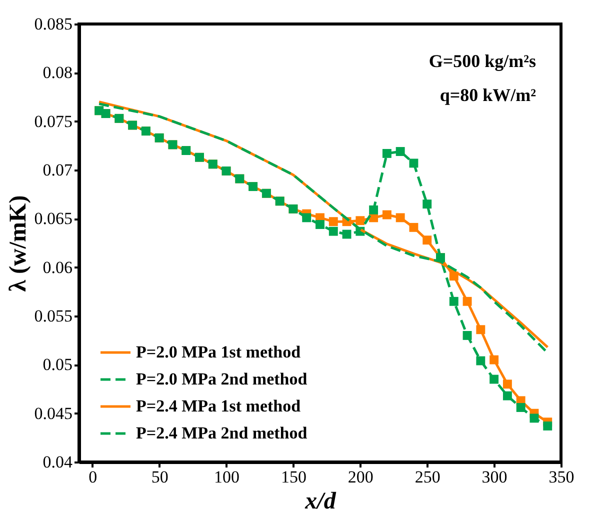 The width and height of the screenshot is (606, 526). I want to click on y-tick-label: 0.055, so click(53, 316).